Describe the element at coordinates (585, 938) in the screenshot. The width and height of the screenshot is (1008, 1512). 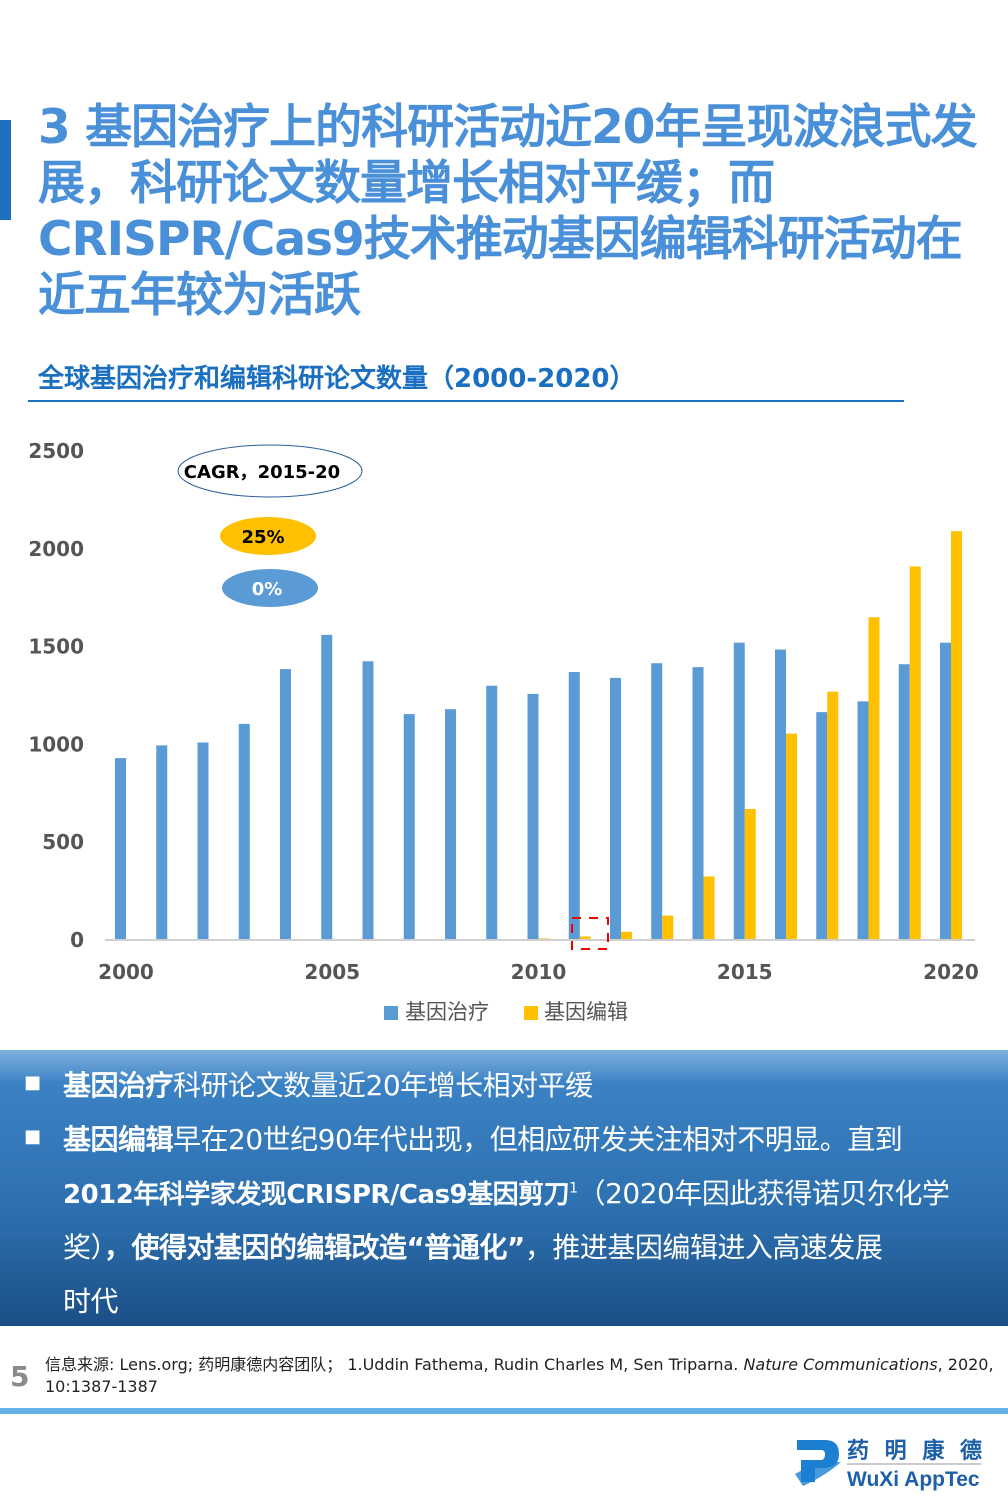
I see `bar-editing-2011` at that location.